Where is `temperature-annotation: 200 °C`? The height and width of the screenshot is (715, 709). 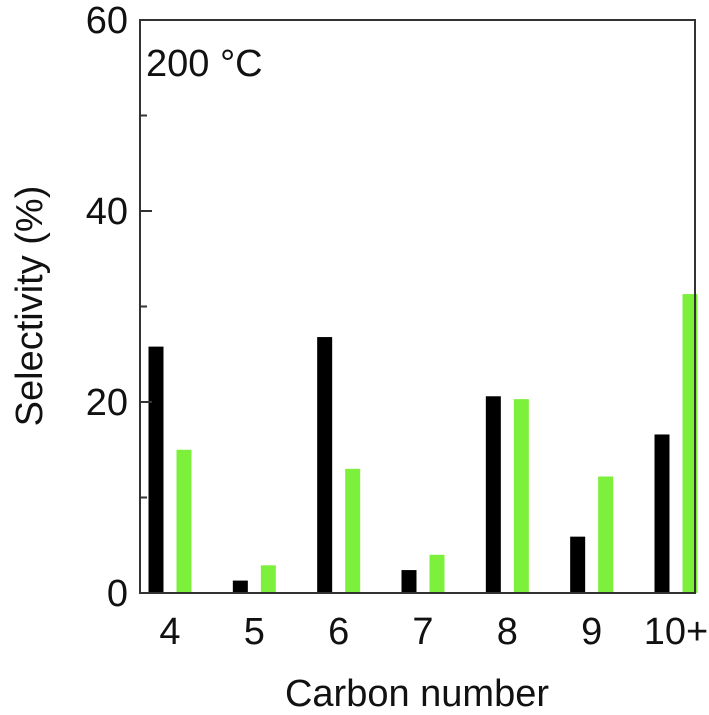 temperature-annotation: 200 °C is located at coordinates (204, 64).